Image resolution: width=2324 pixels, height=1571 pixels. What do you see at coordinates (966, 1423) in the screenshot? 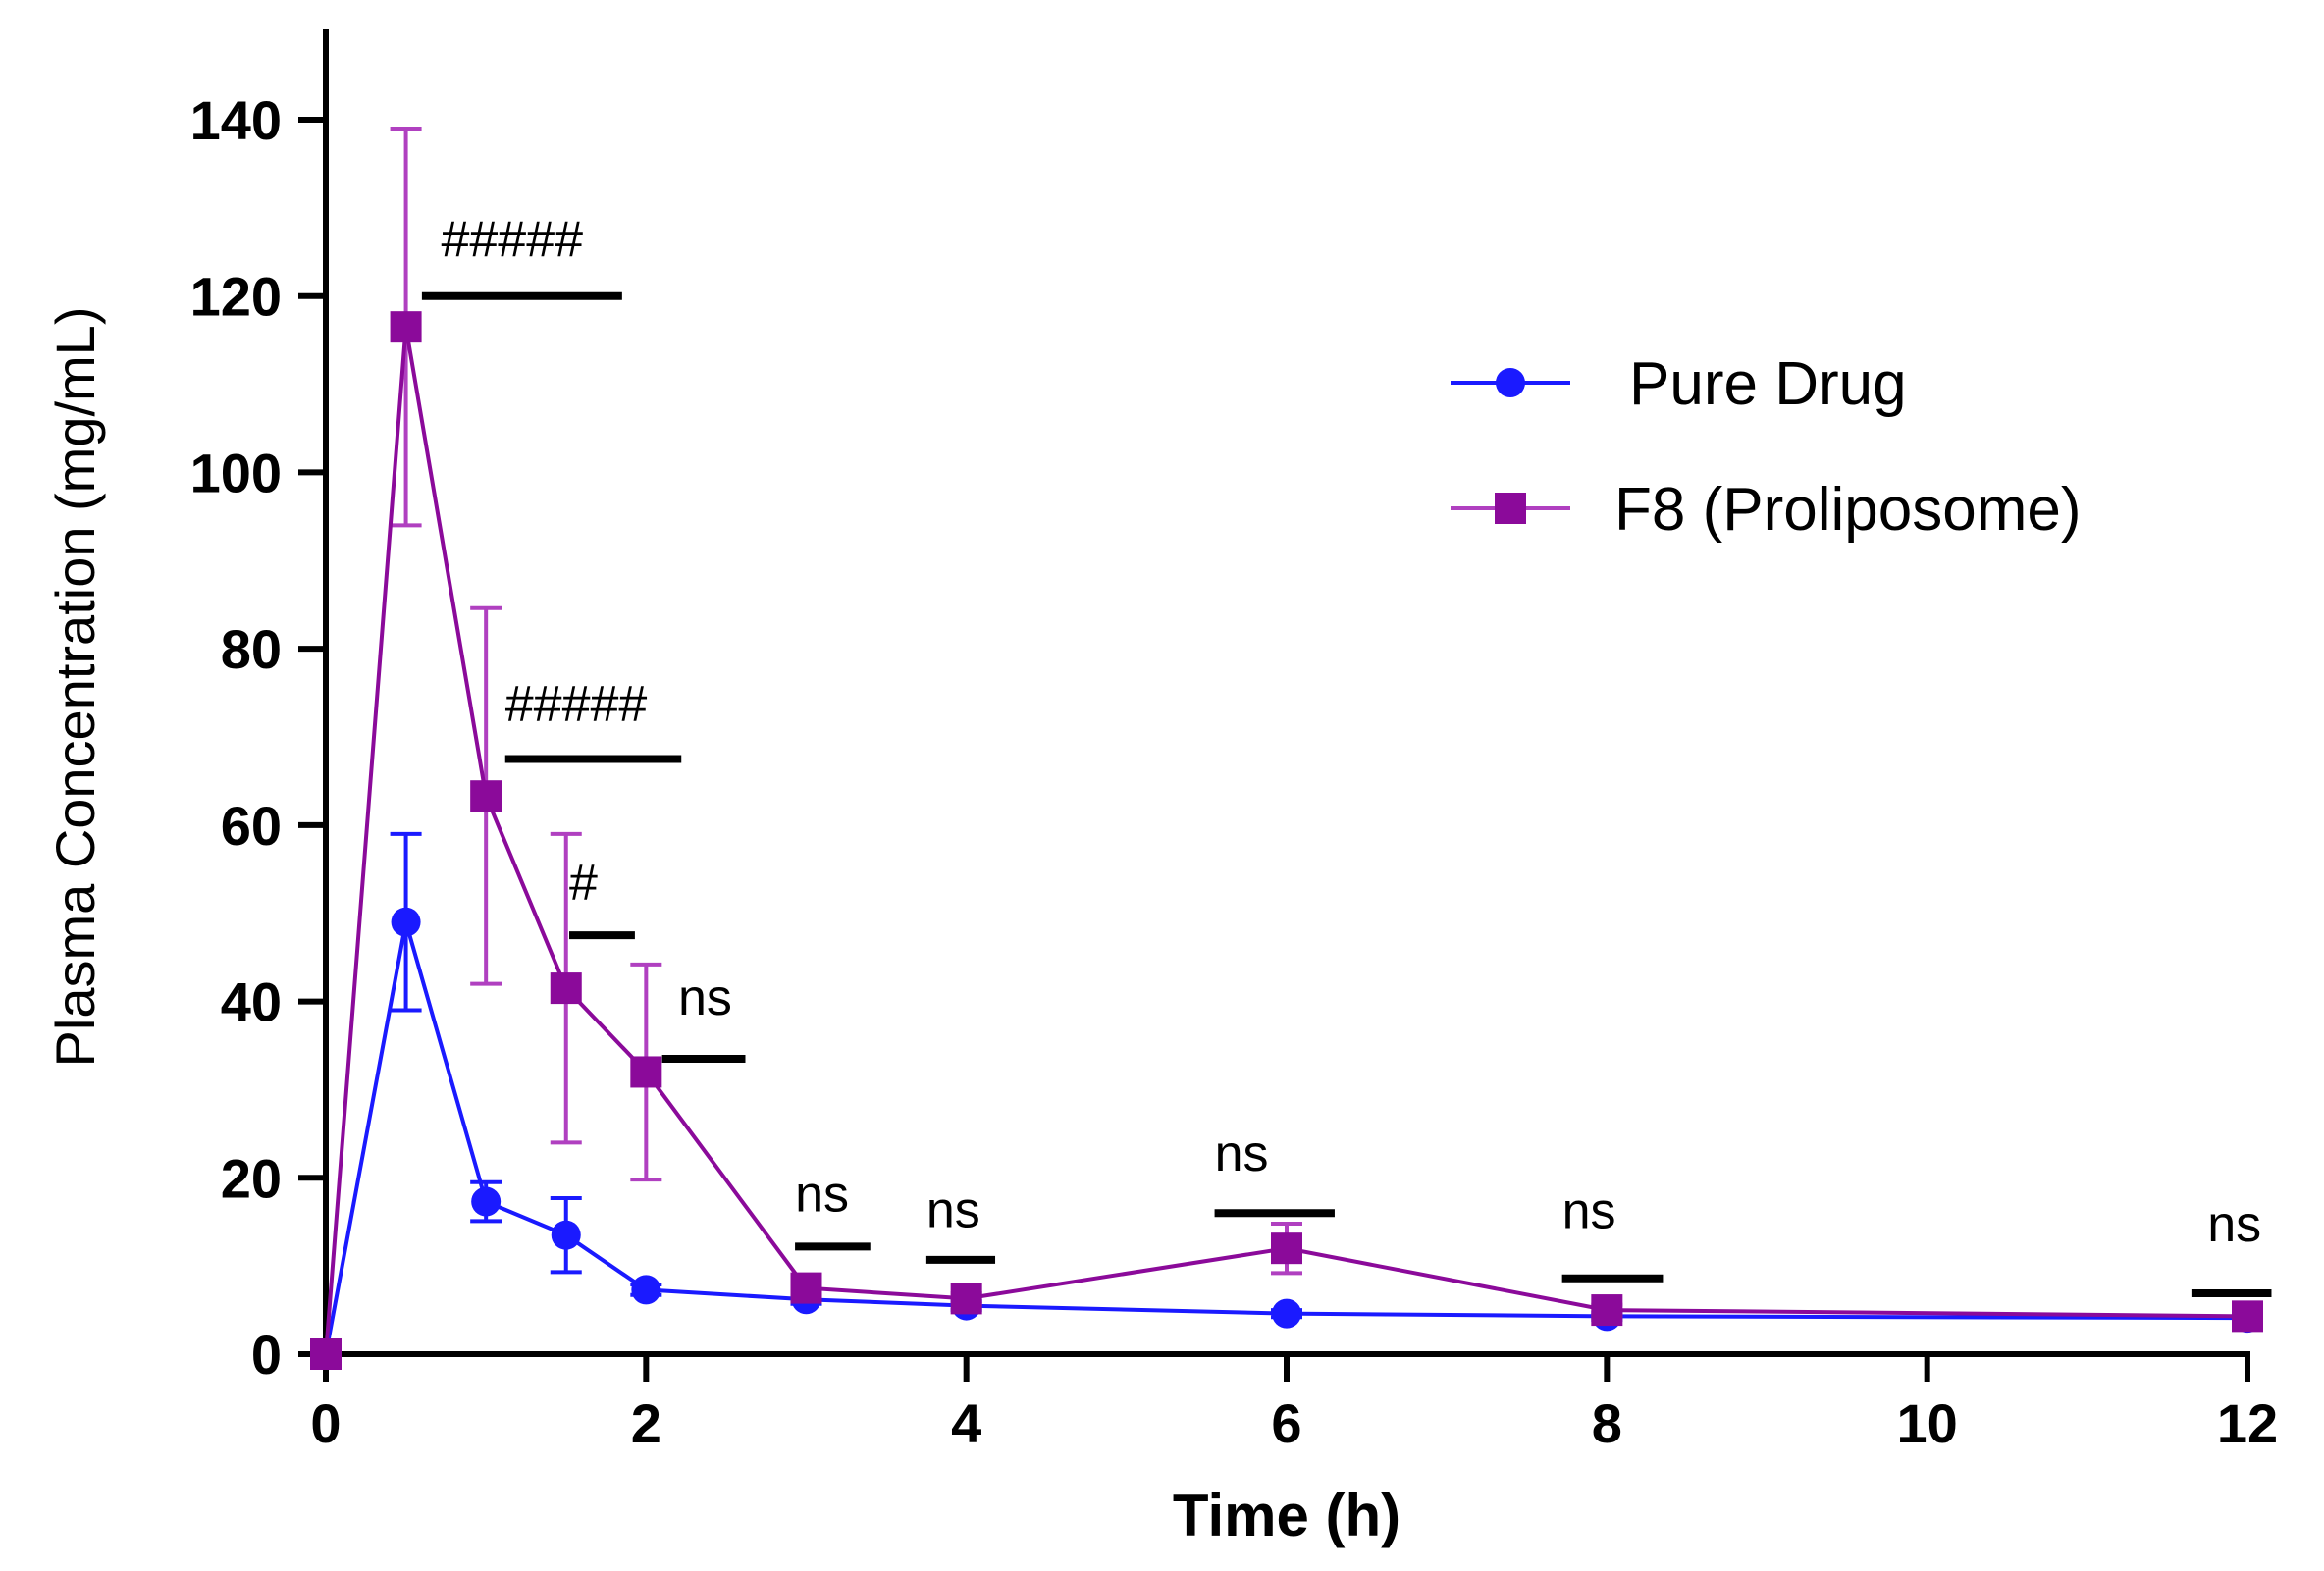
I see `x-tick-label-4: 4` at bounding box center [966, 1423].